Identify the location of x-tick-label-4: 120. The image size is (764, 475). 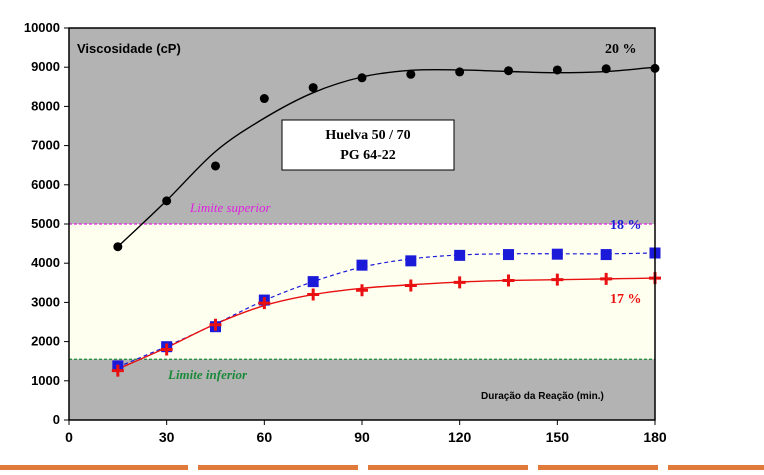
(460, 437).